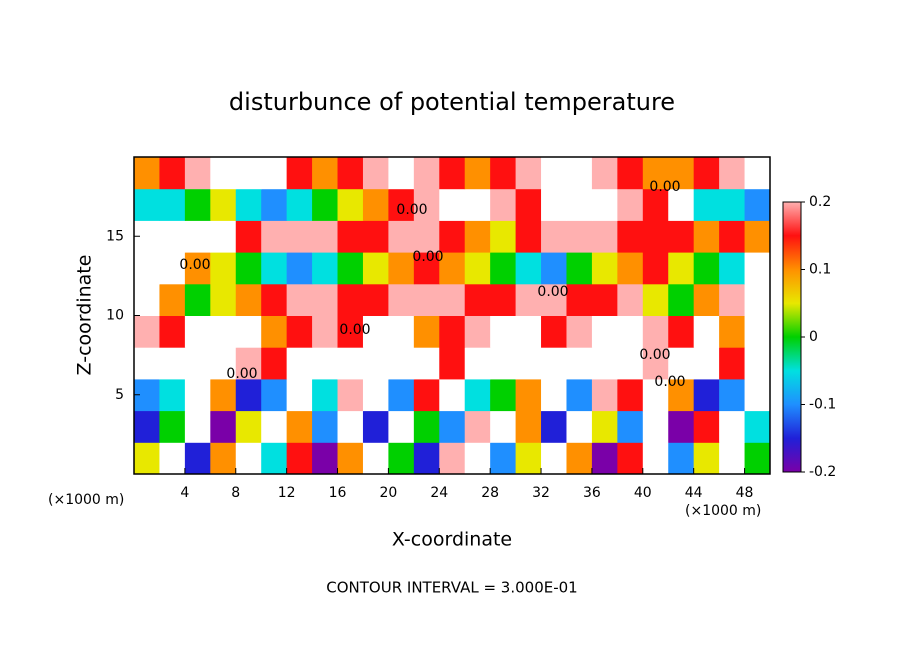 Image resolution: width=904 pixels, height=658 pixels. Describe the element at coordinates (723, 511) in the screenshot. I see `x-unit: (×1000 m)` at that location.